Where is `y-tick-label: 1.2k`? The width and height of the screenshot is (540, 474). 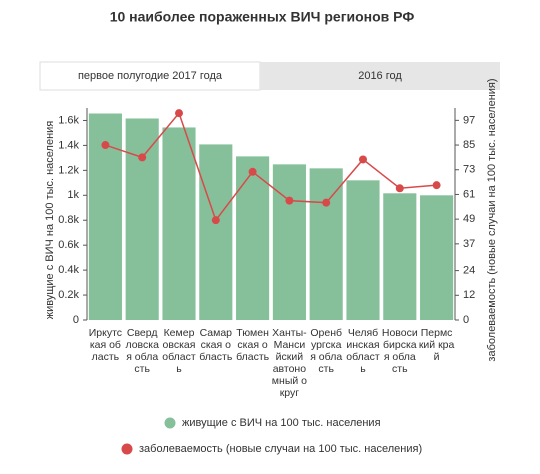 y-tick-label: 1.2k is located at coordinates (68, 170).